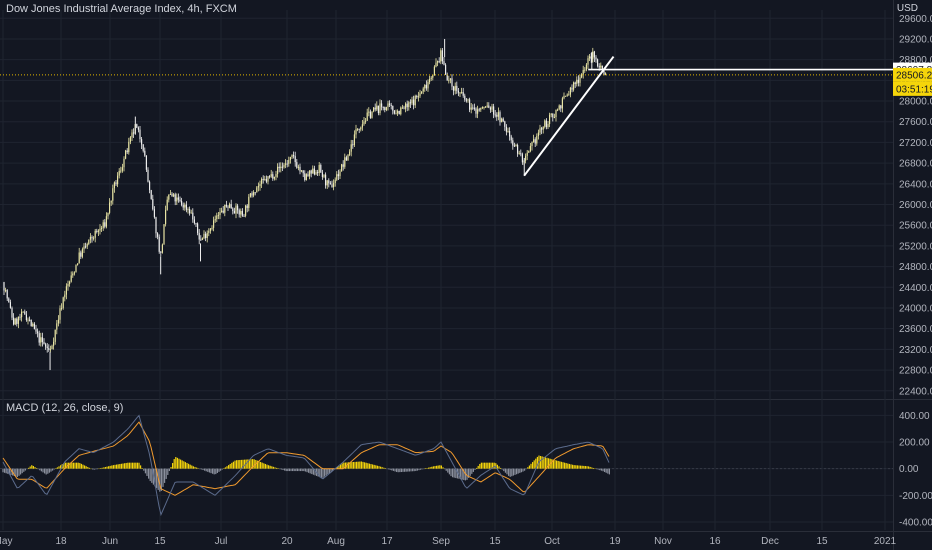  Describe the element at coordinates (65, 408) in the screenshot. I see `macd-indicator-label: MACD (12, 26, close, 9)` at that location.